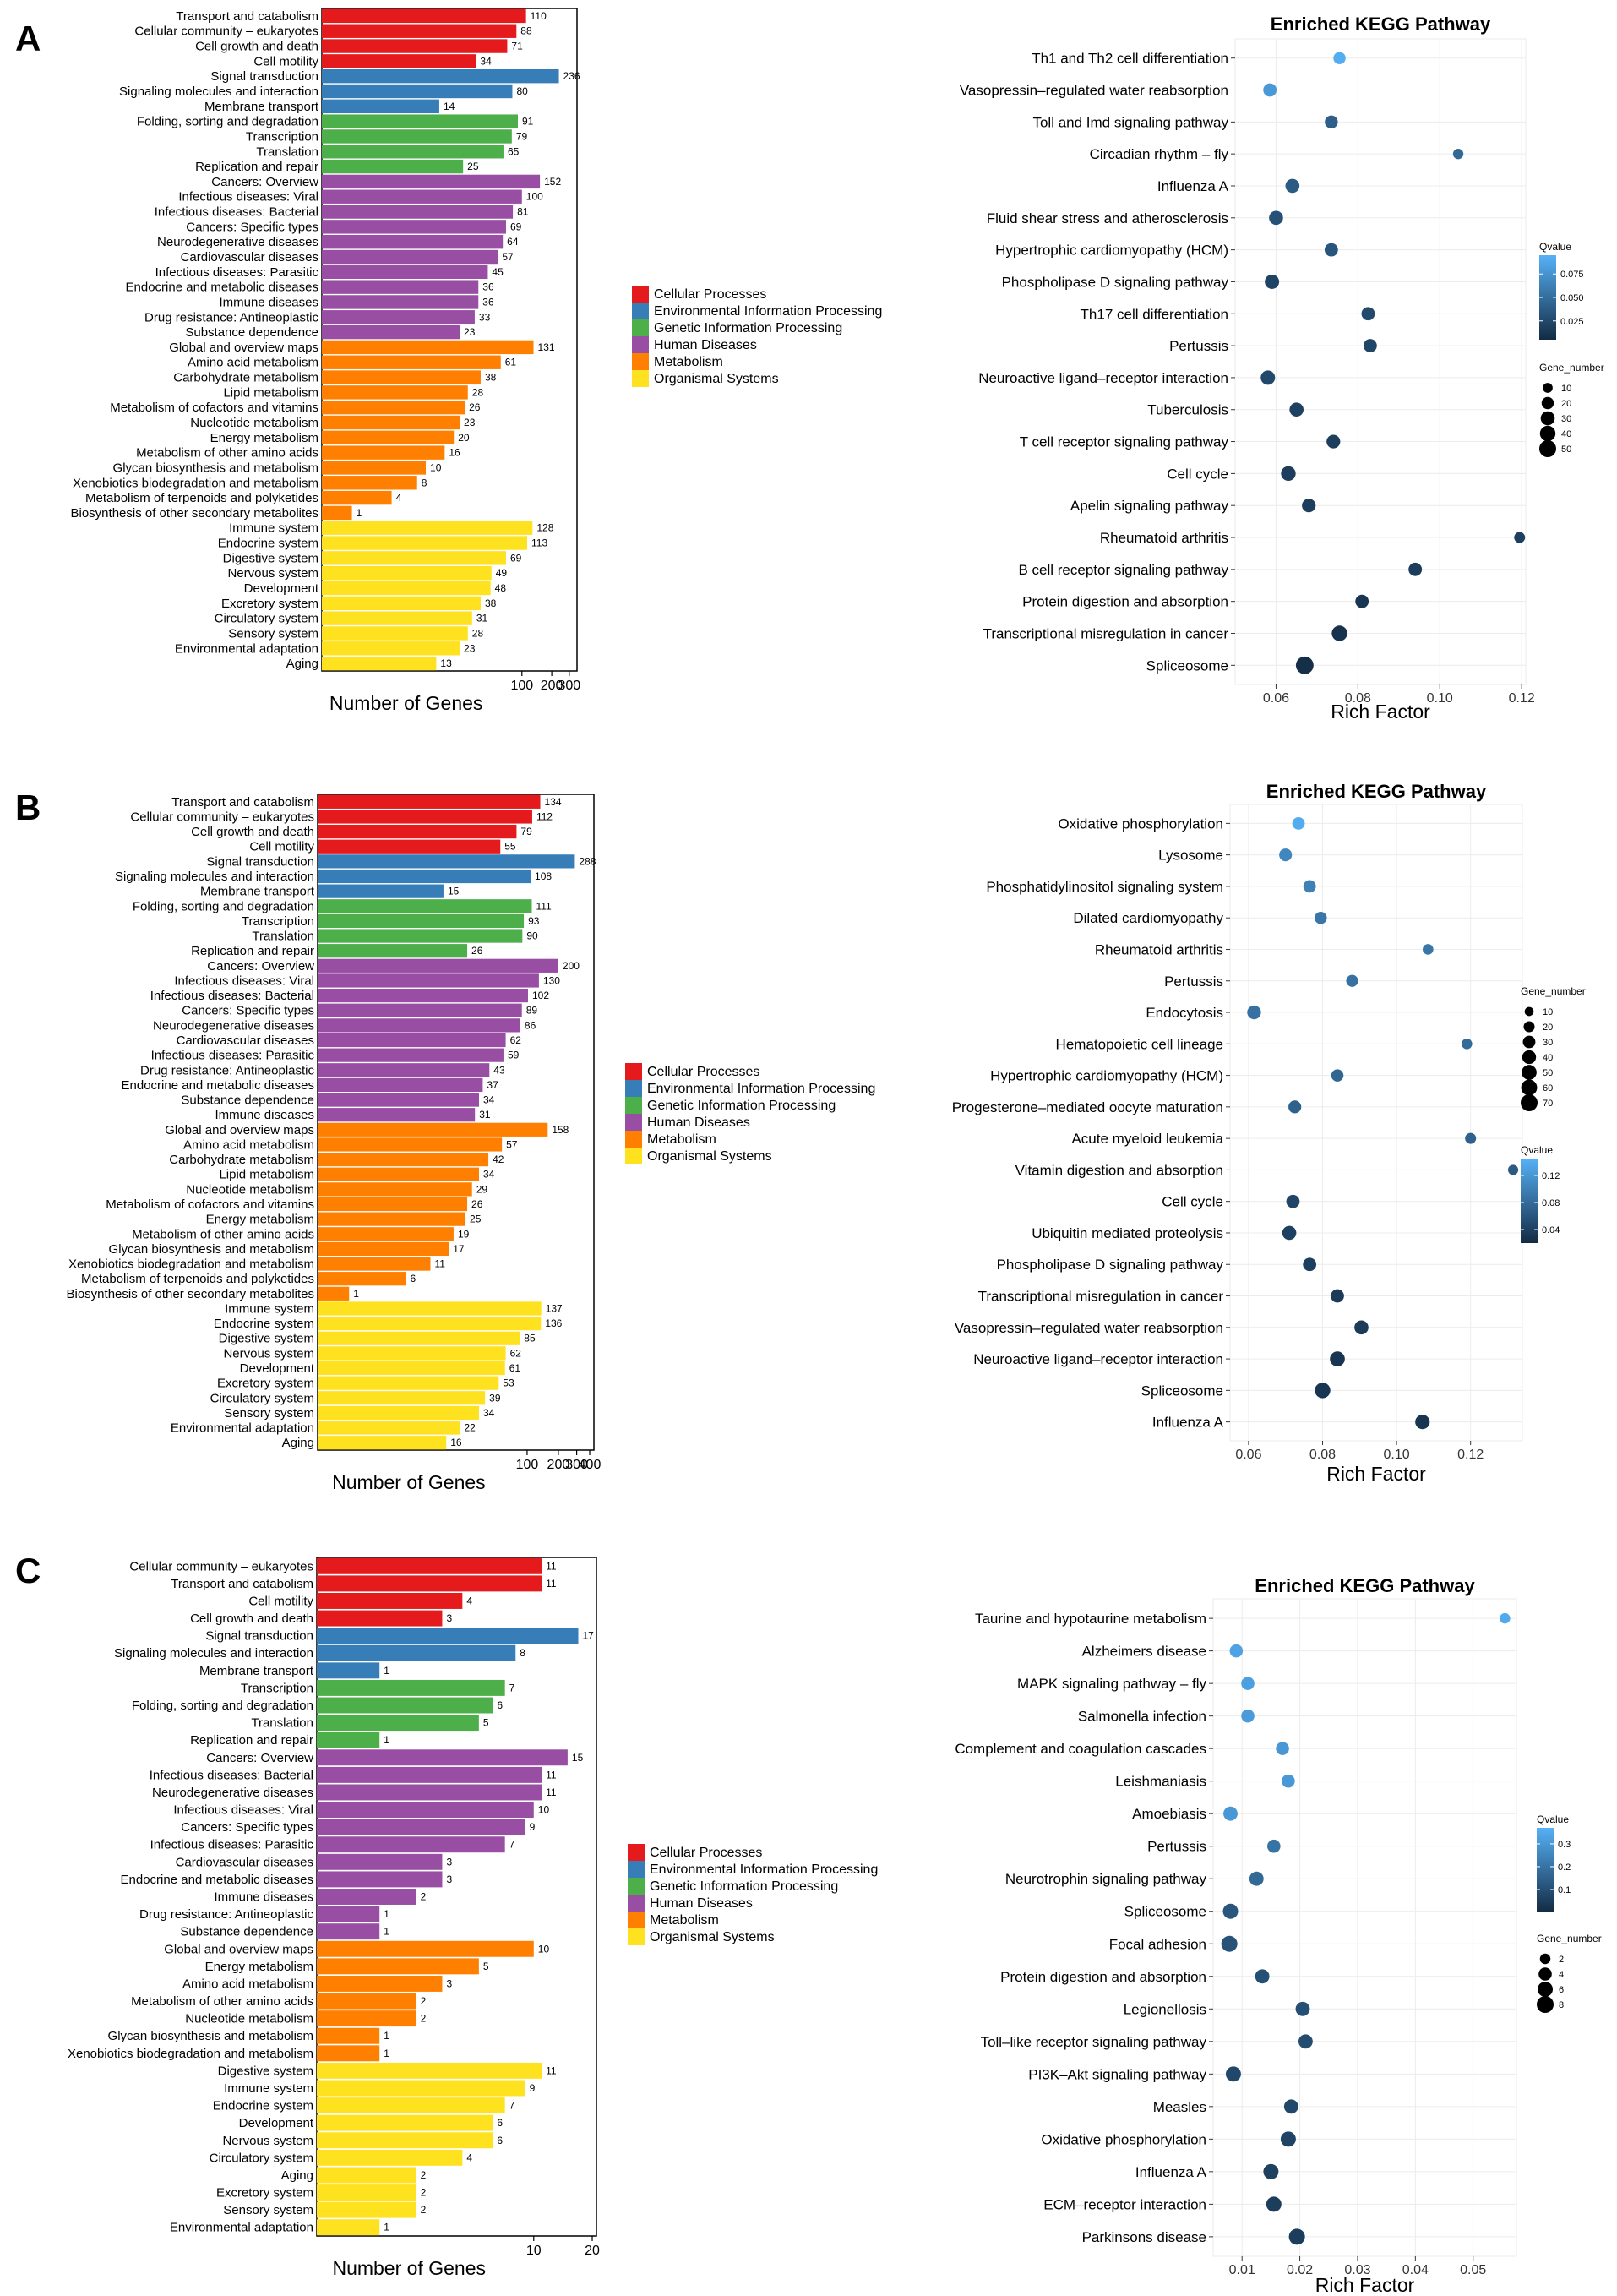  What do you see at coordinates (1188, 1423) in the screenshot?
I see `pathway-label: Influenza A` at bounding box center [1188, 1423].